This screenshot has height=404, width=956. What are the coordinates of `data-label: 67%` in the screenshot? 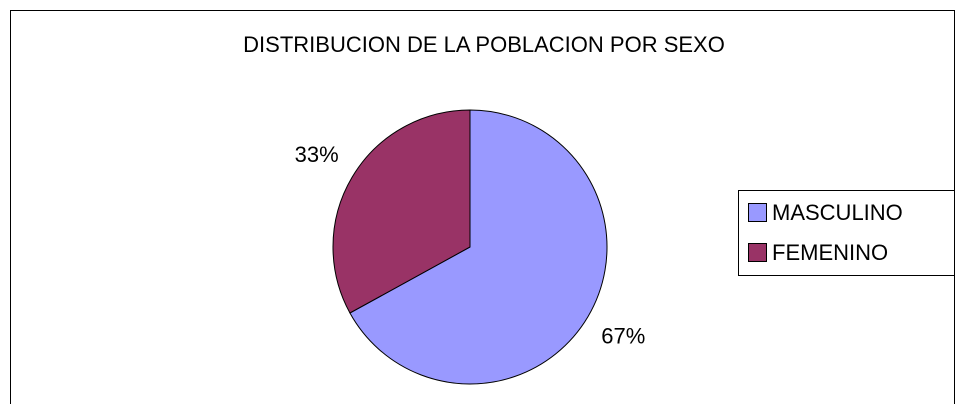 It's located at (623, 335).